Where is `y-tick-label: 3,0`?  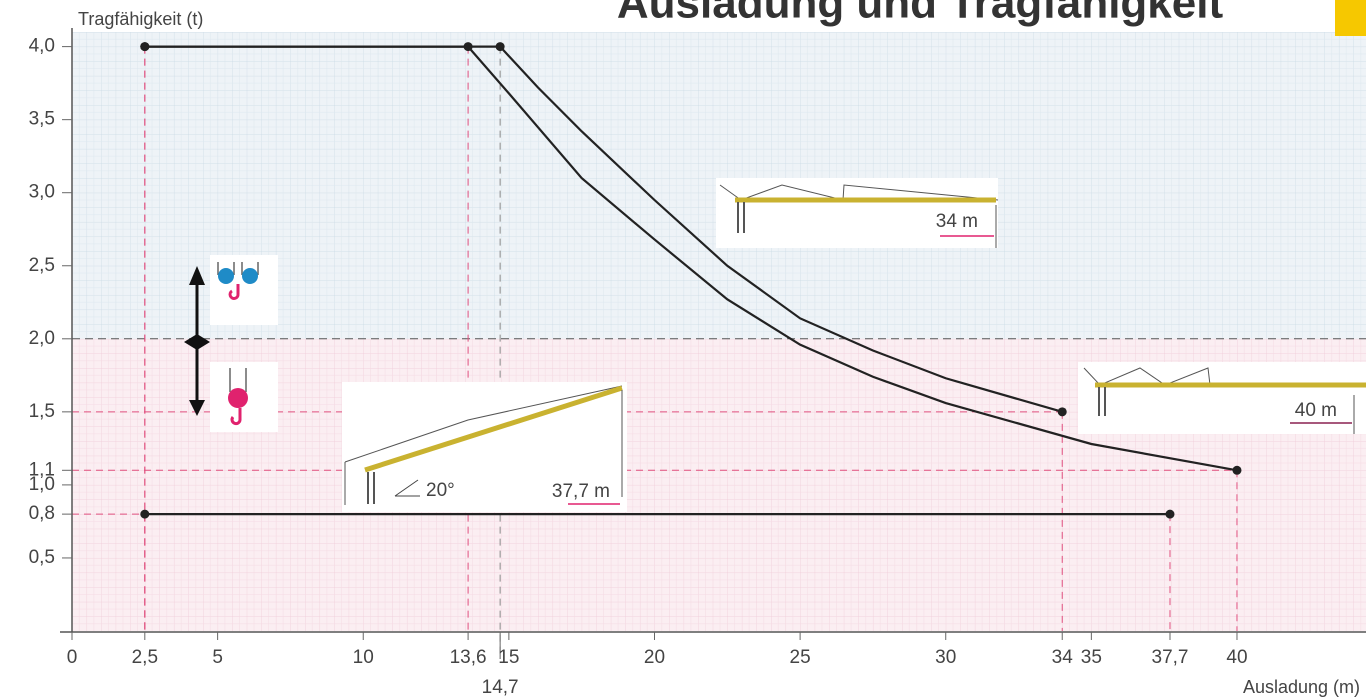
y-tick-label: 3,0 is located at coordinates (42, 192).